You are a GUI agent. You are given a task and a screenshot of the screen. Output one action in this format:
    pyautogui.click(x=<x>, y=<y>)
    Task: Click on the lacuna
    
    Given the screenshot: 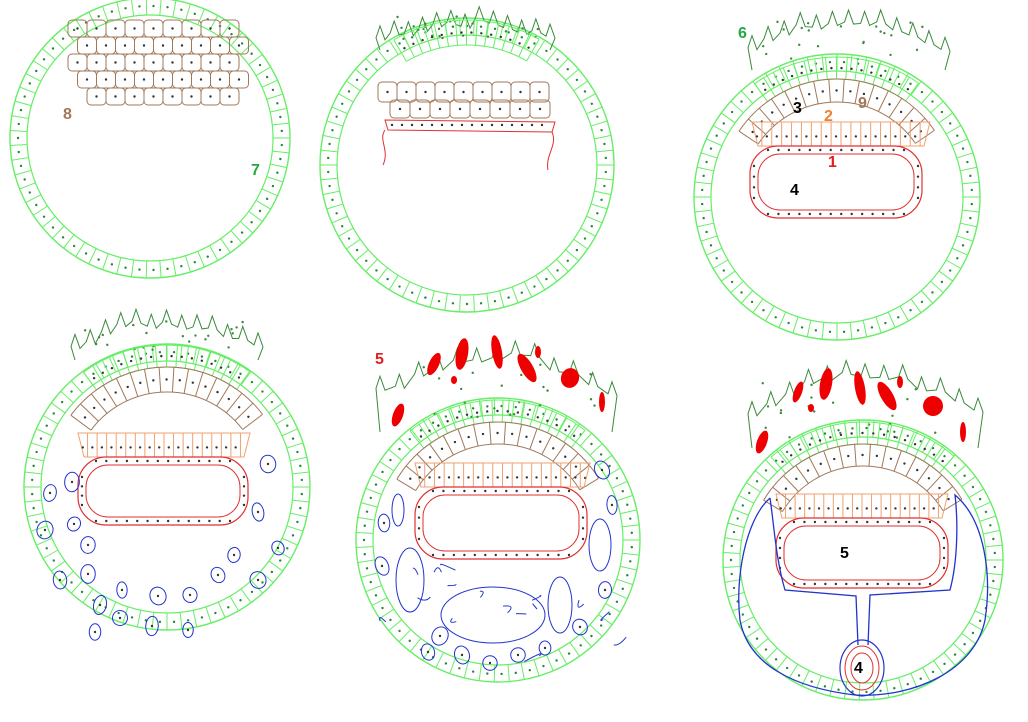 What is the action you would take?
    pyautogui.click(x=825, y=384)
    